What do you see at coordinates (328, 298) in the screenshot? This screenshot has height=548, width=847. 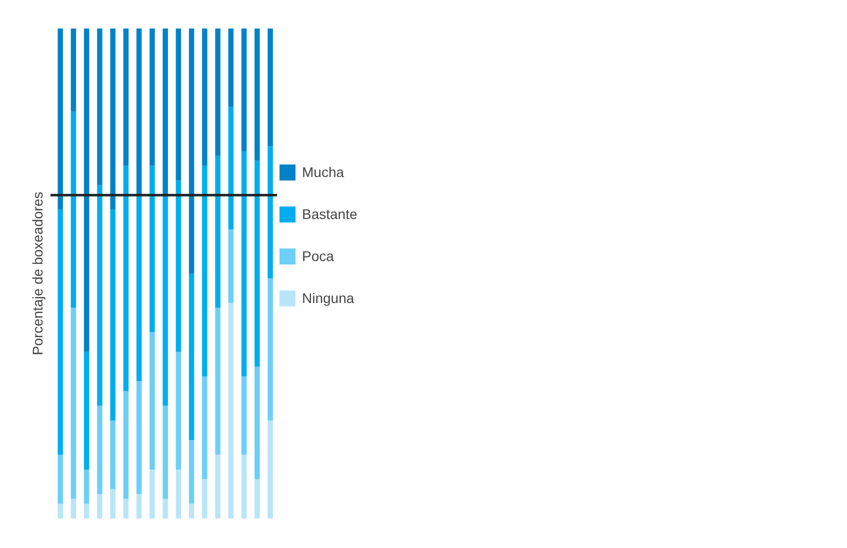 I see `legend-label: Ninguna` at bounding box center [328, 298].